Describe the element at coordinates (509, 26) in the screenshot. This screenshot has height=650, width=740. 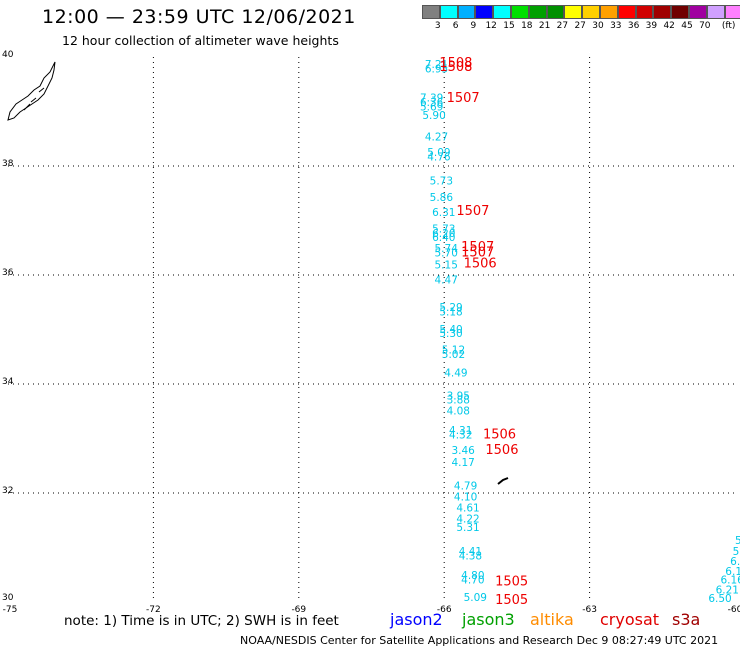
I see `scale-label: 15` at that location.